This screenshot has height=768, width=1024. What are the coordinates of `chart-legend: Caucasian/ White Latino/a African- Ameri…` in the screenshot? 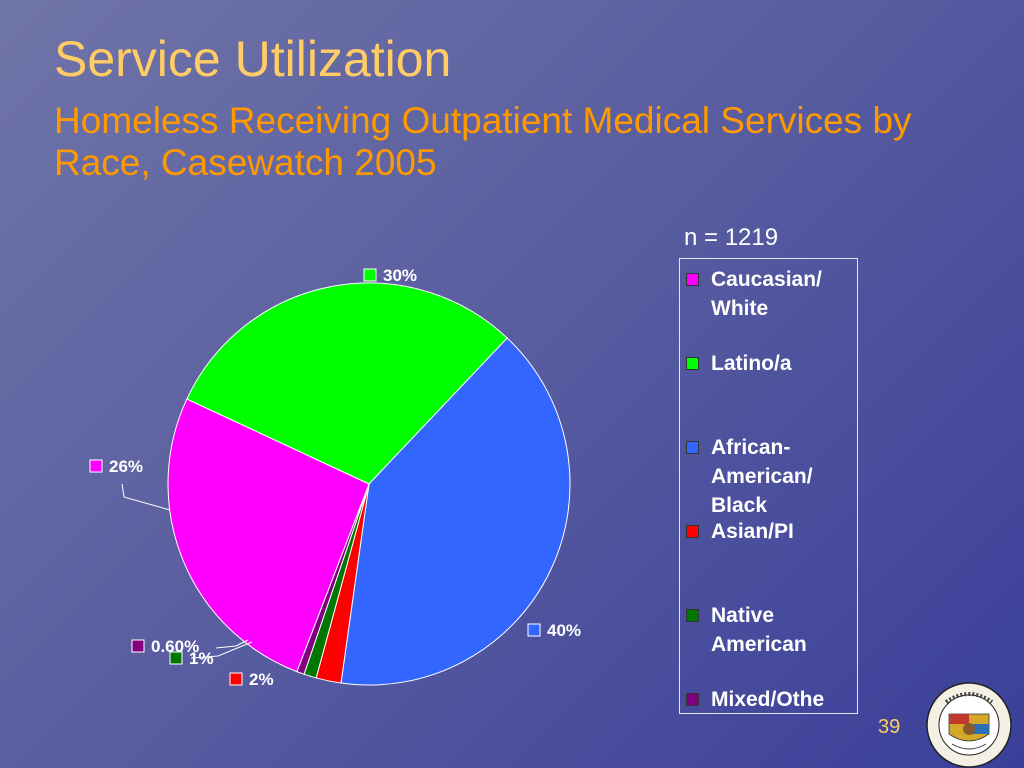 It's located at (768, 486).